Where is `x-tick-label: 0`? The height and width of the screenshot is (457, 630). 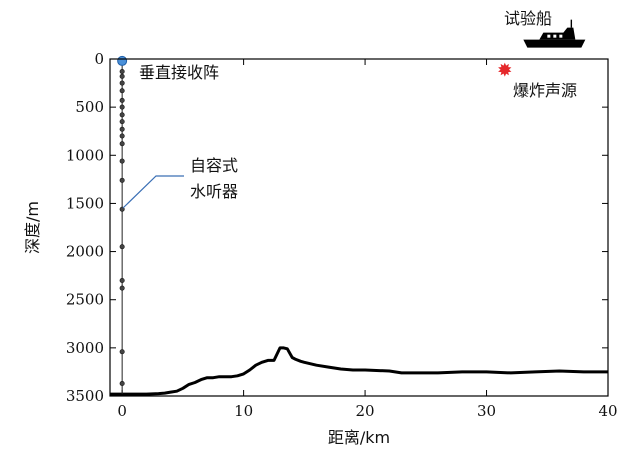
x-tick-label: 0 is located at coordinates (122, 411).